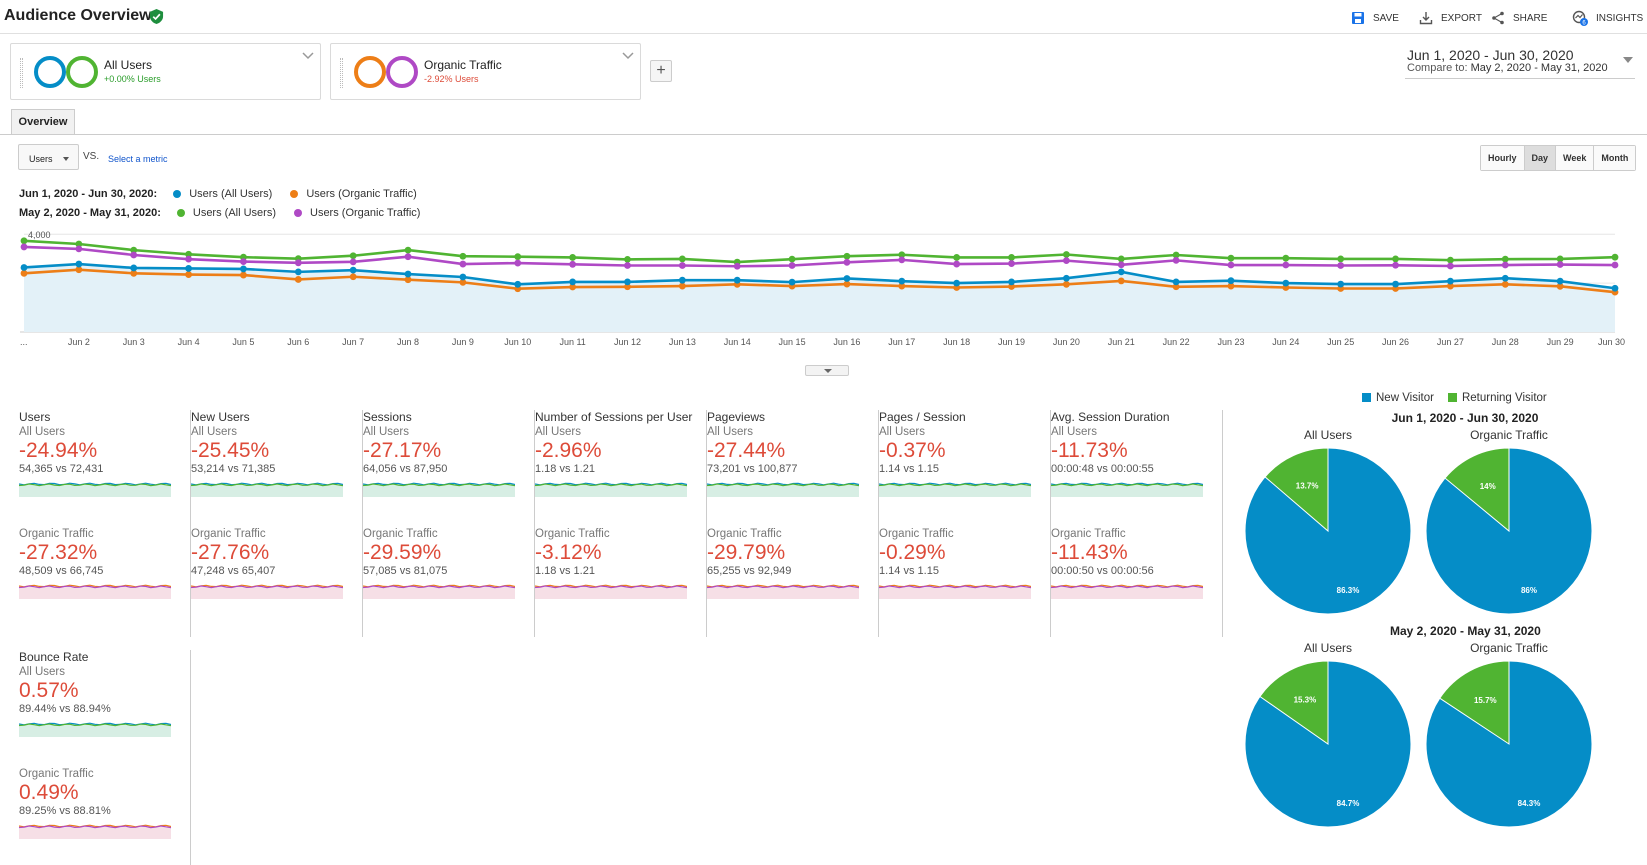  What do you see at coordinates (1497, 398) in the screenshot?
I see `legend-item: Returning Visitor` at bounding box center [1497, 398].